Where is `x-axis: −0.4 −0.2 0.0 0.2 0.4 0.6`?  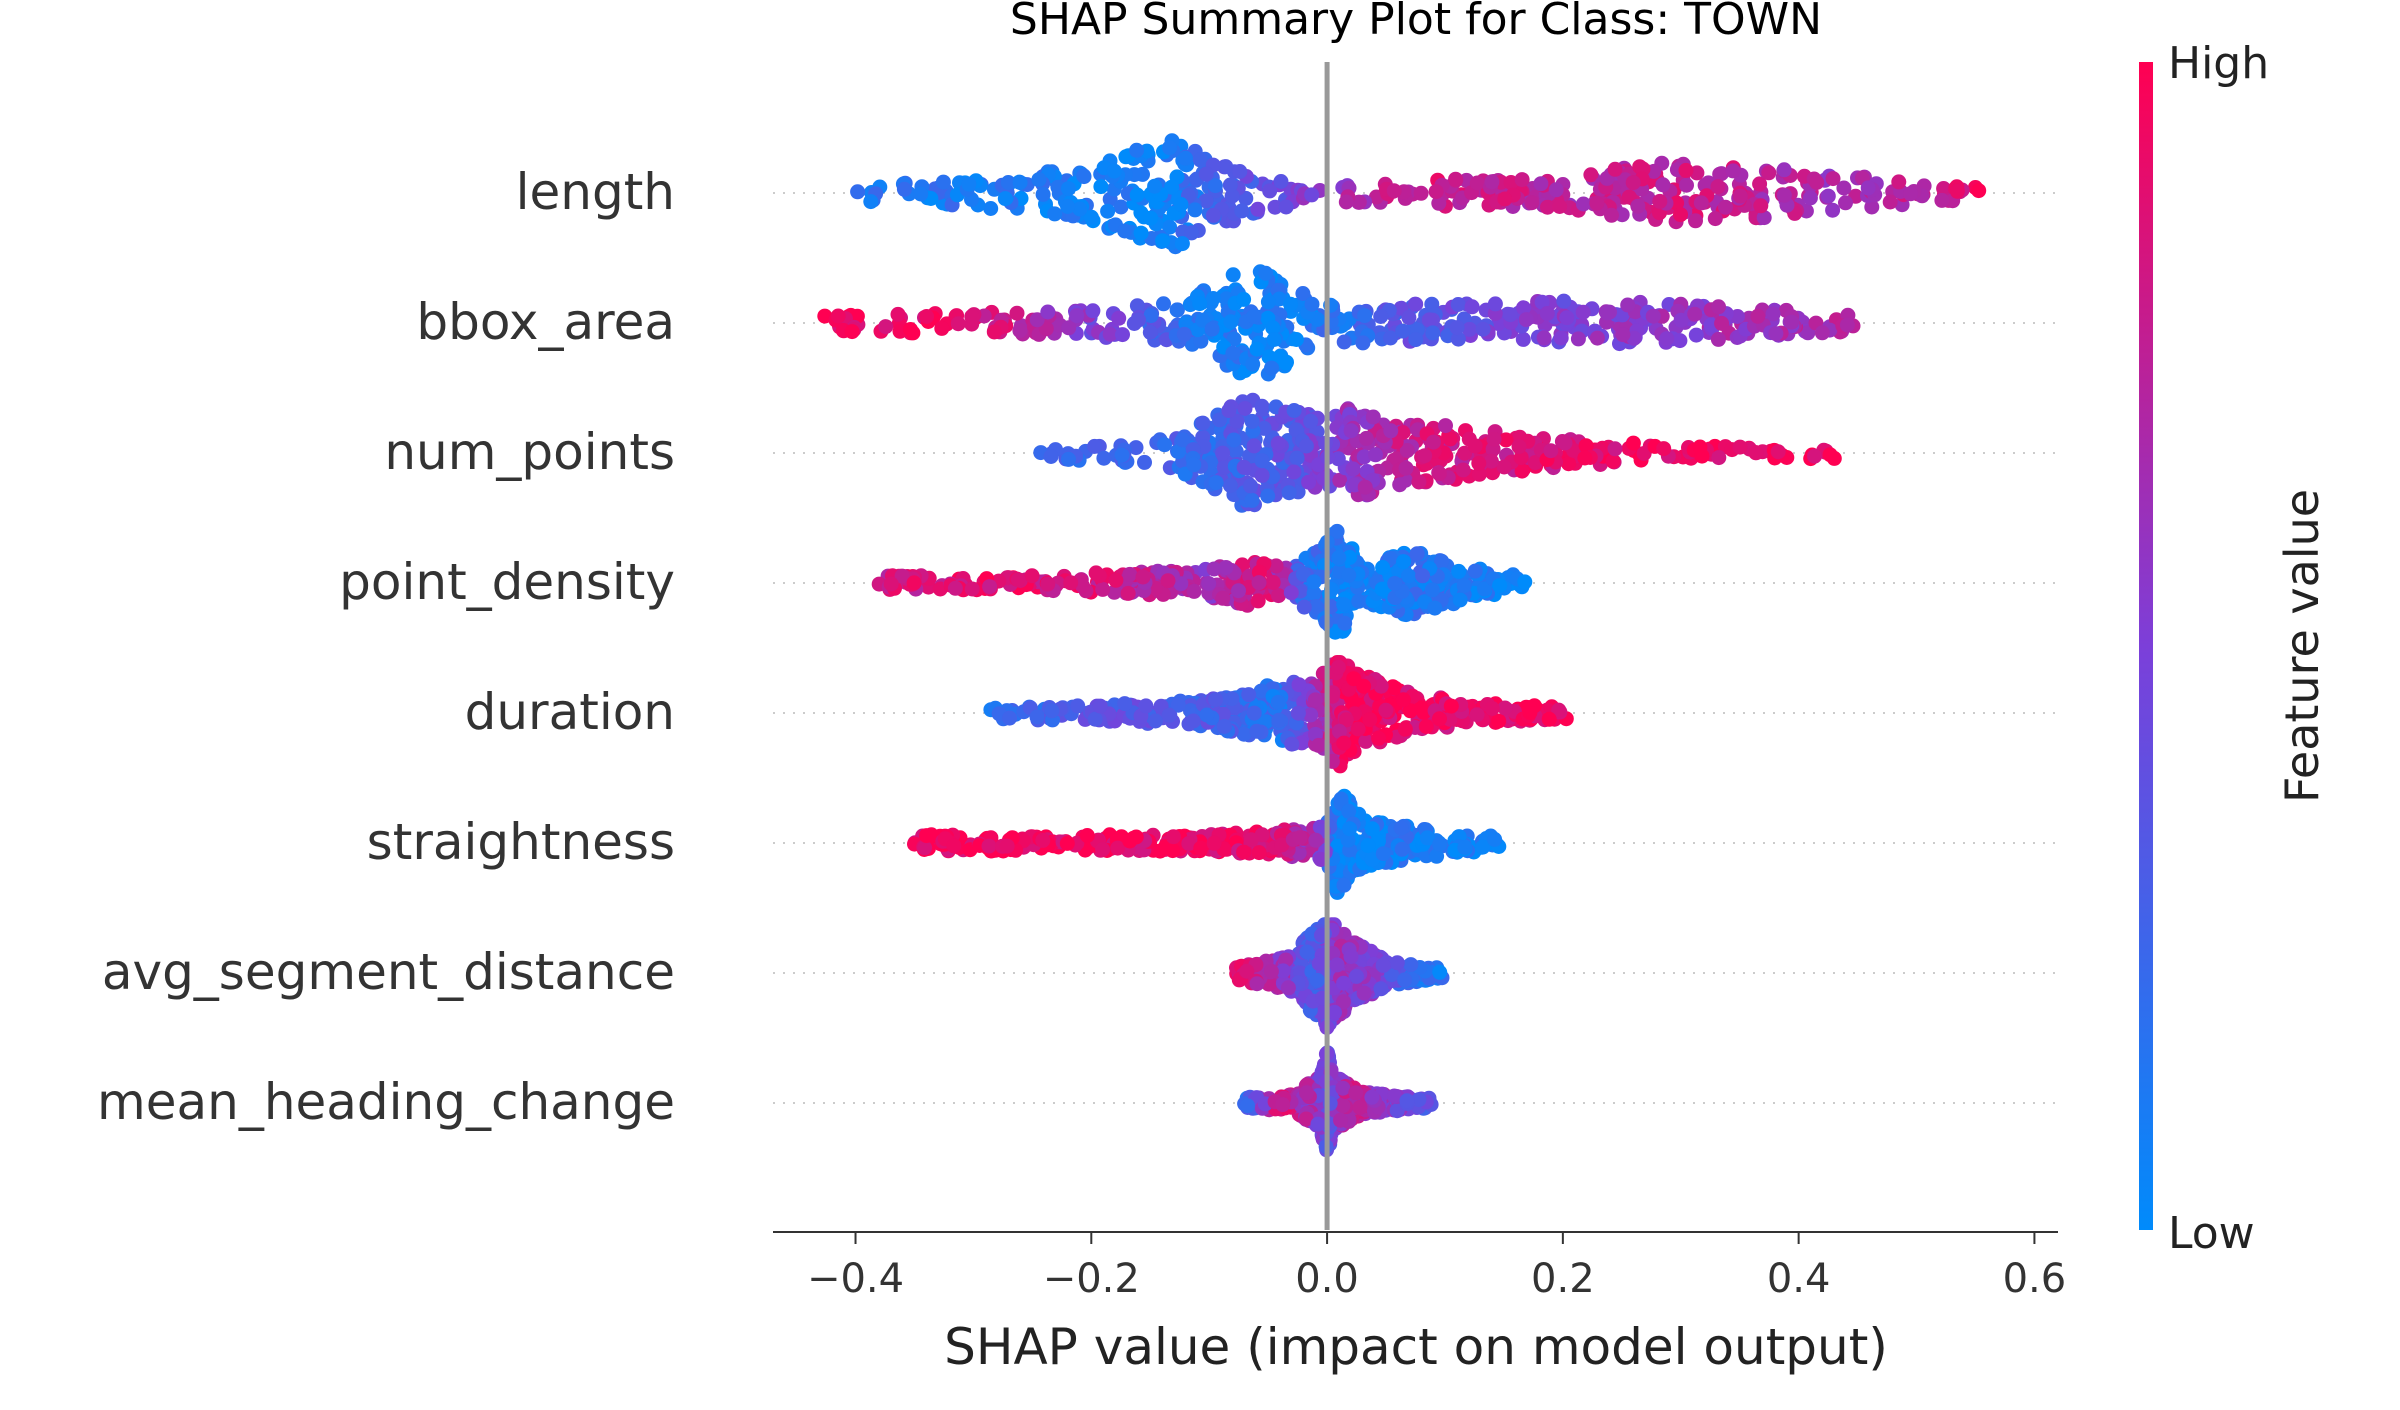
x-axis: −0.4 −0.2 0.0 0.2 0.4 0.6 is located at coordinates (1419, 1266).